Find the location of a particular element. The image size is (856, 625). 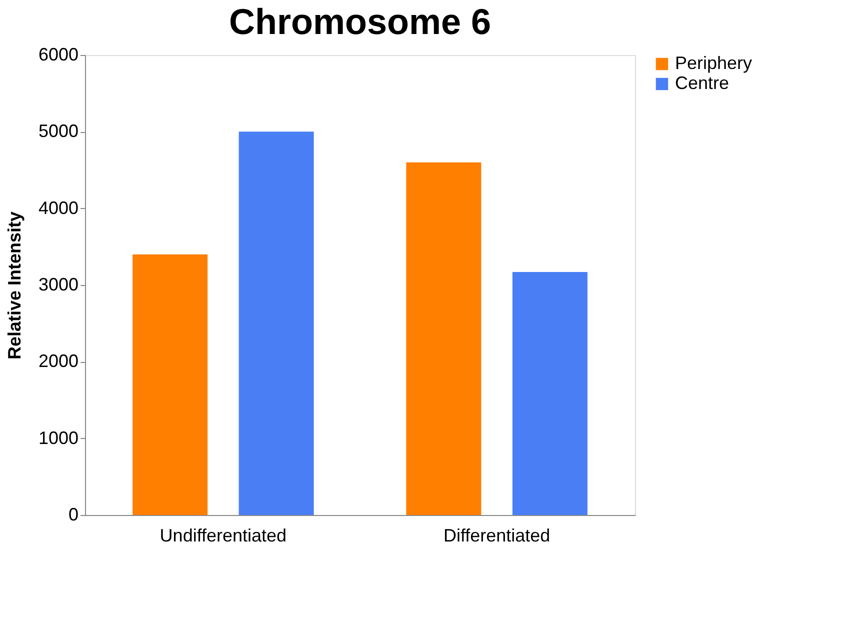

y-tick-label: 4000 is located at coordinates (58, 208).